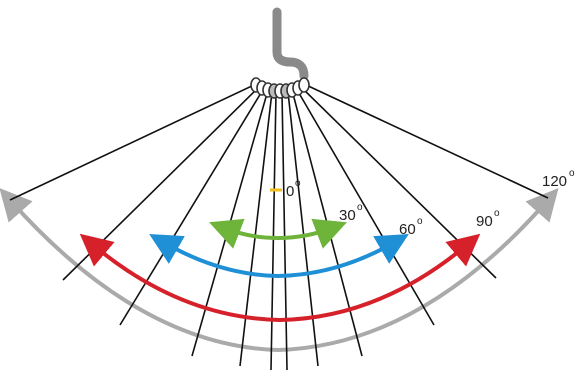  What do you see at coordinates (572, 173) in the screenshot?
I see `label-120-degree: o` at bounding box center [572, 173].